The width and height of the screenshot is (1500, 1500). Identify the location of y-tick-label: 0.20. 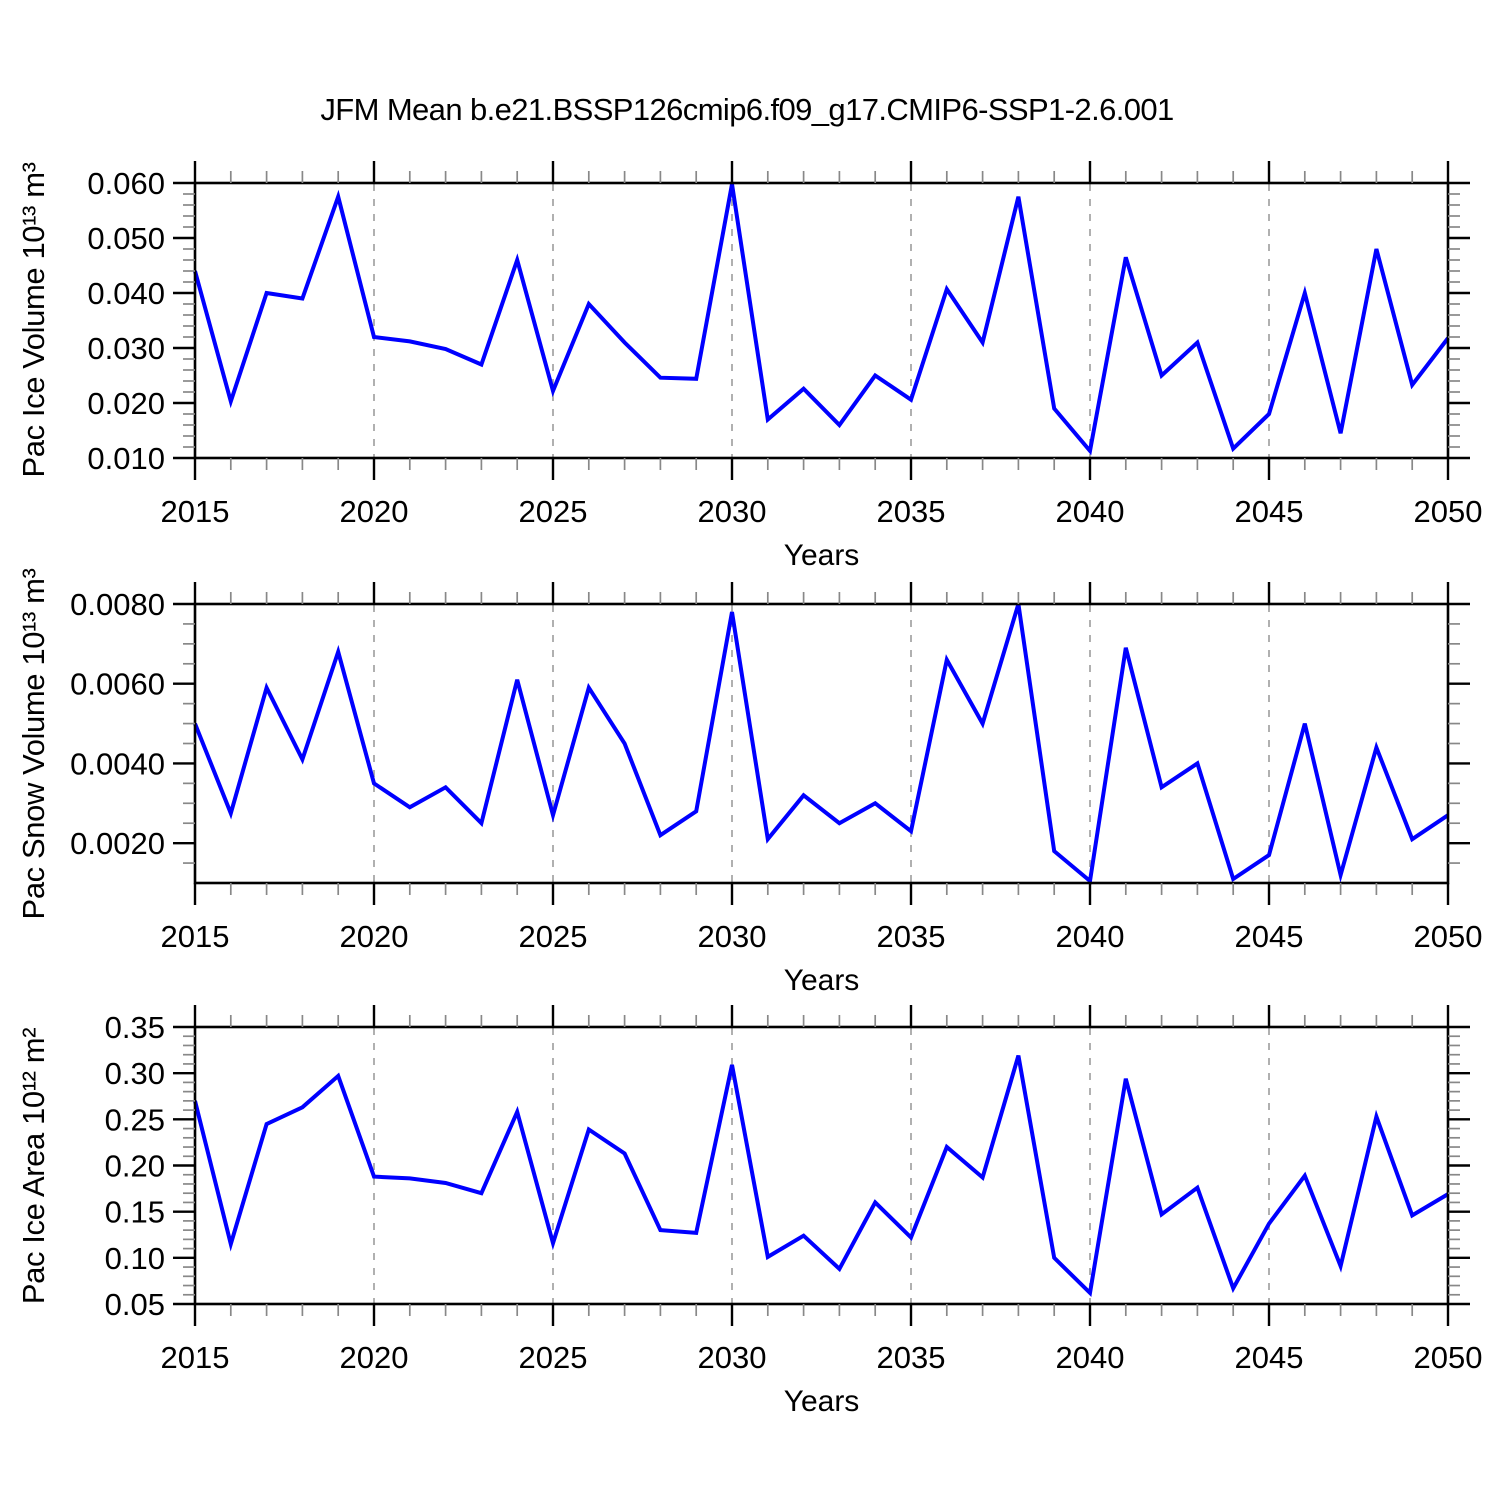
(135, 1166).